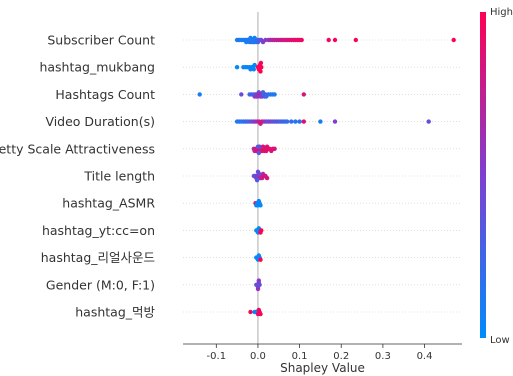 This screenshot has height=376, width=513. I want to click on feature-label: Subscriber Count, so click(101, 40).